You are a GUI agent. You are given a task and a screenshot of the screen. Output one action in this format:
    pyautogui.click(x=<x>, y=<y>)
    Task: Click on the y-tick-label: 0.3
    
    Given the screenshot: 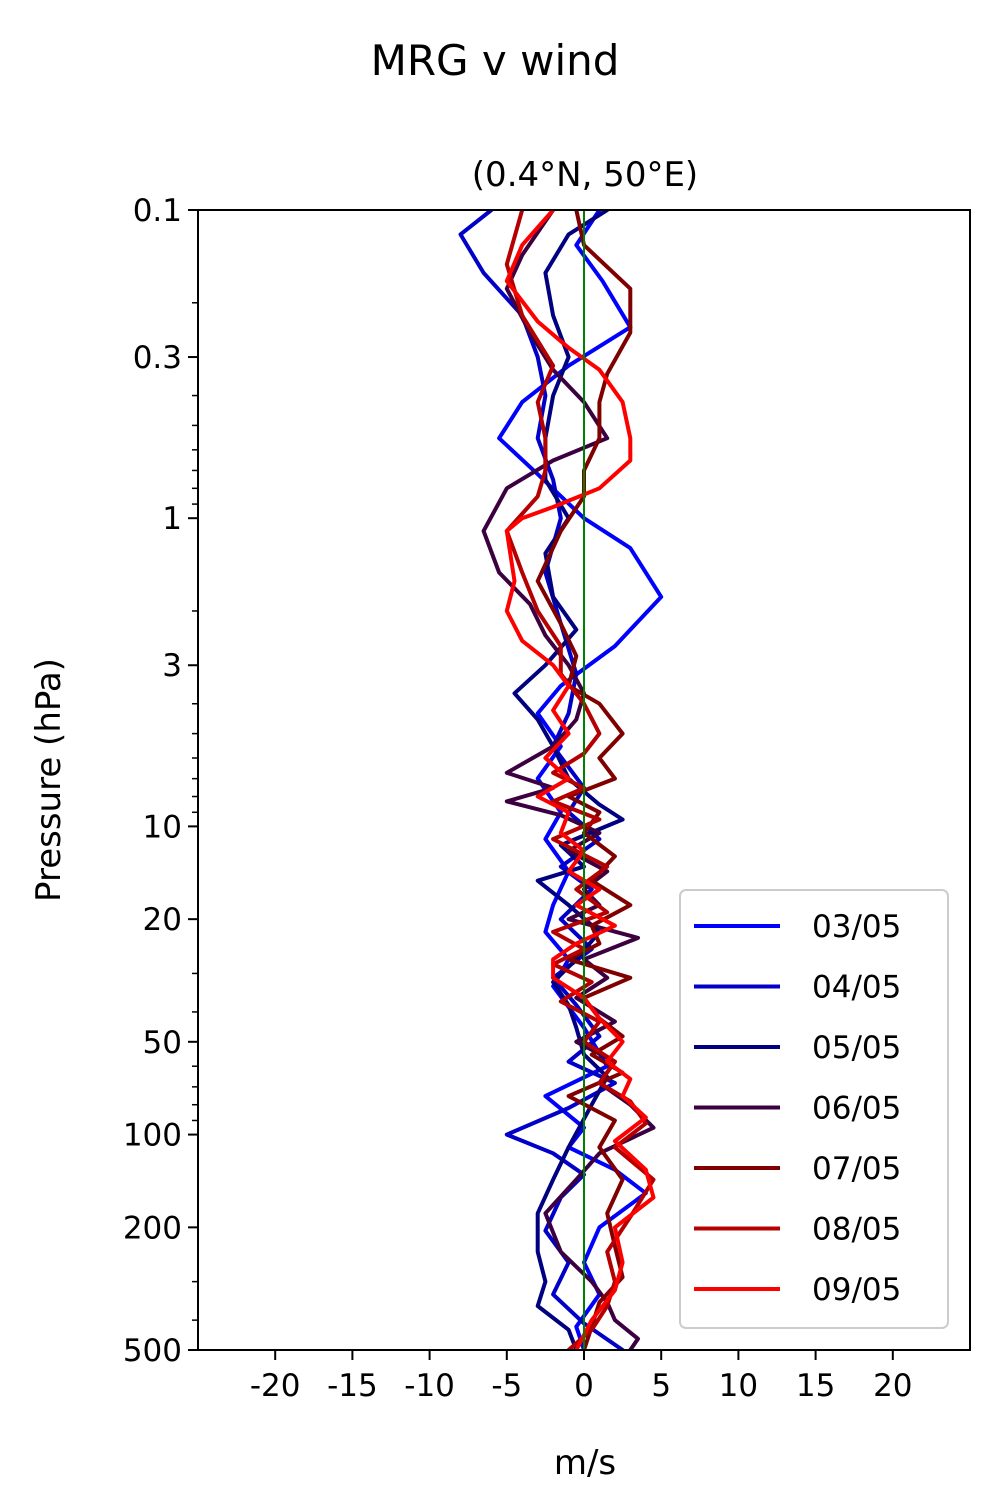 What is the action you would take?
    pyautogui.click(x=157, y=358)
    